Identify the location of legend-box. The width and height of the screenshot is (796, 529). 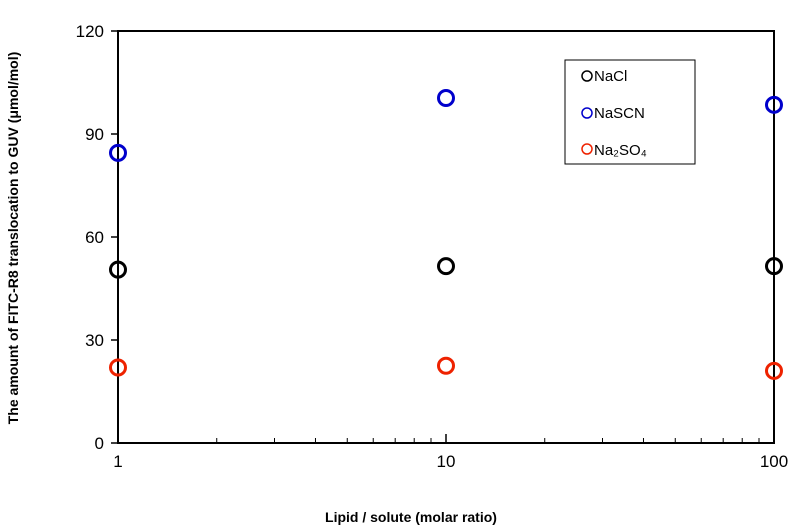
(630, 112).